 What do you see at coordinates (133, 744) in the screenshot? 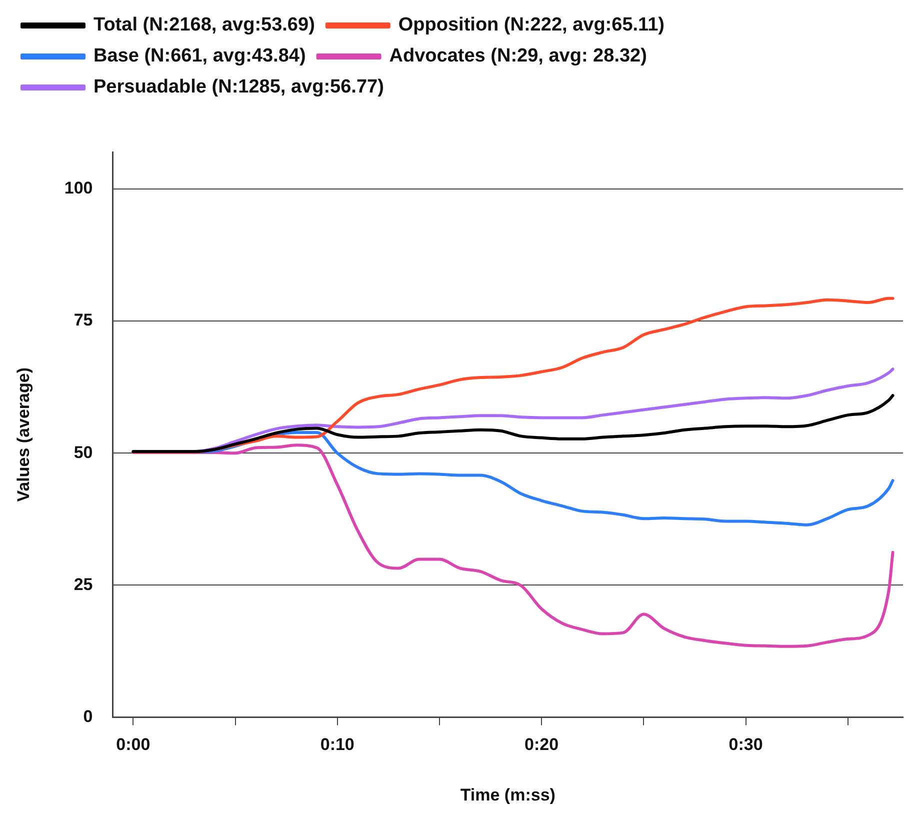
I see `x-tick-label: 0:00` at bounding box center [133, 744].